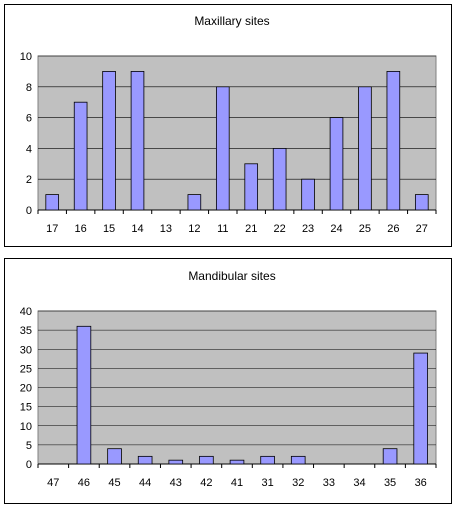 This screenshot has height=512, width=458. I want to click on mandibular-y-tick-label: 15, so click(26, 408).